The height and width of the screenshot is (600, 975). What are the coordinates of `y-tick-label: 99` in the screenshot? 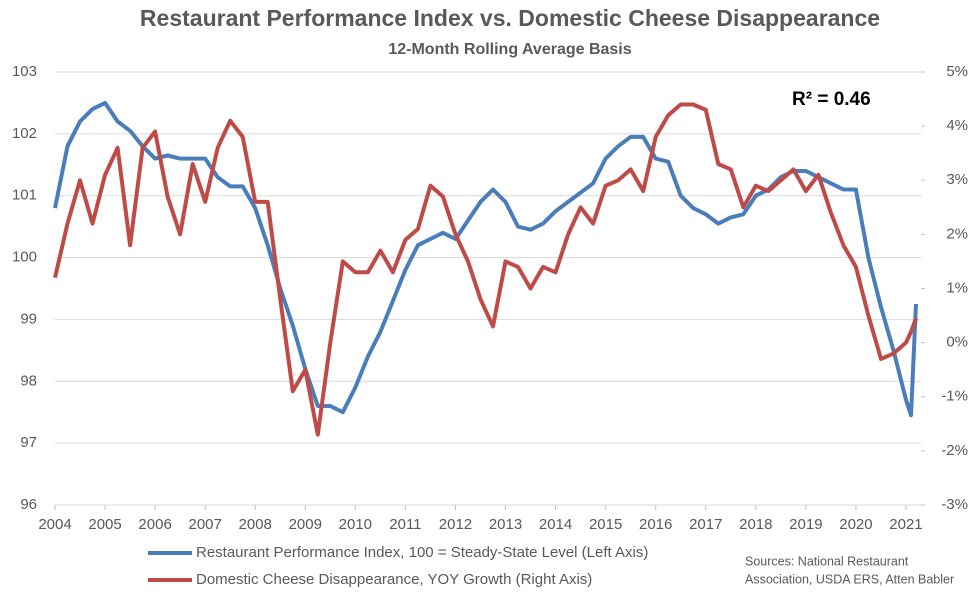 It's located at (28, 318).